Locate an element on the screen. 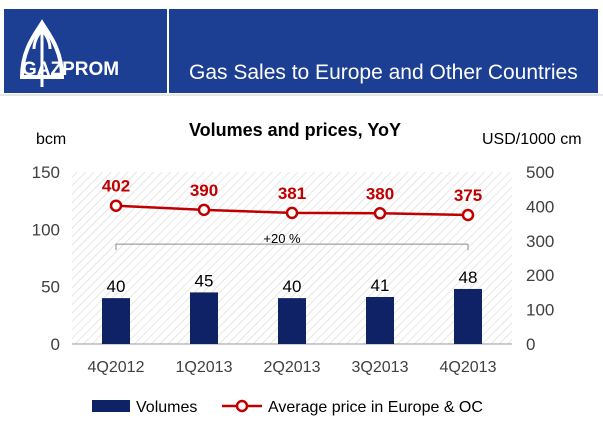  price-data-label: 381 is located at coordinates (292, 193).